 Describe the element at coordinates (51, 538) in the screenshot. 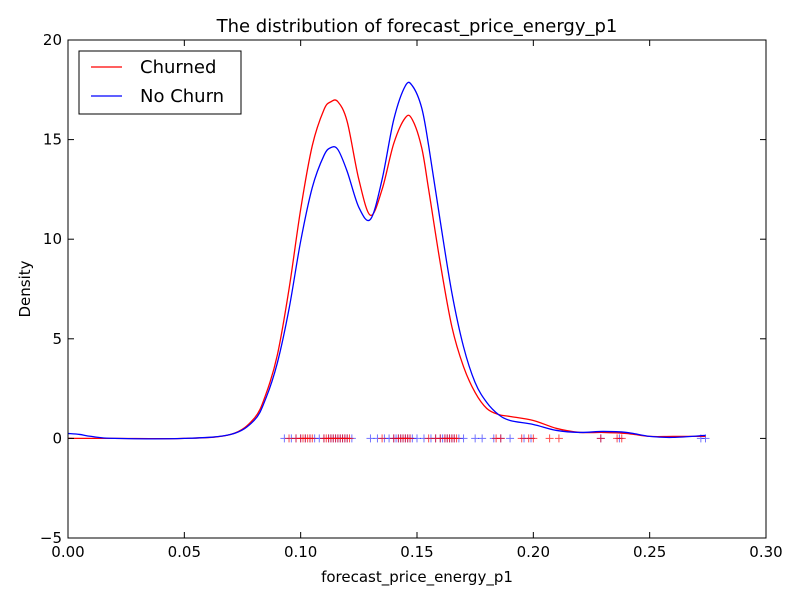

I see `y-tick-label: −5` at that location.